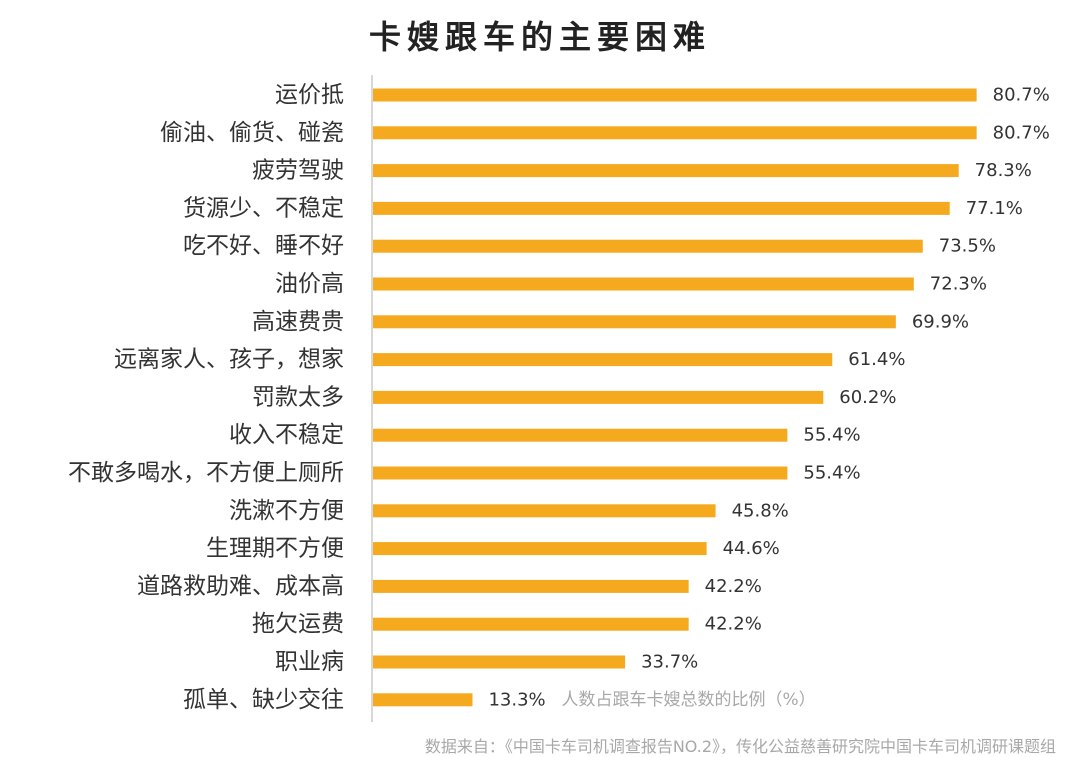 The image size is (1080, 757). Describe the element at coordinates (298, 171) in the screenshot. I see `category-label: 疲劳驾驶` at that location.